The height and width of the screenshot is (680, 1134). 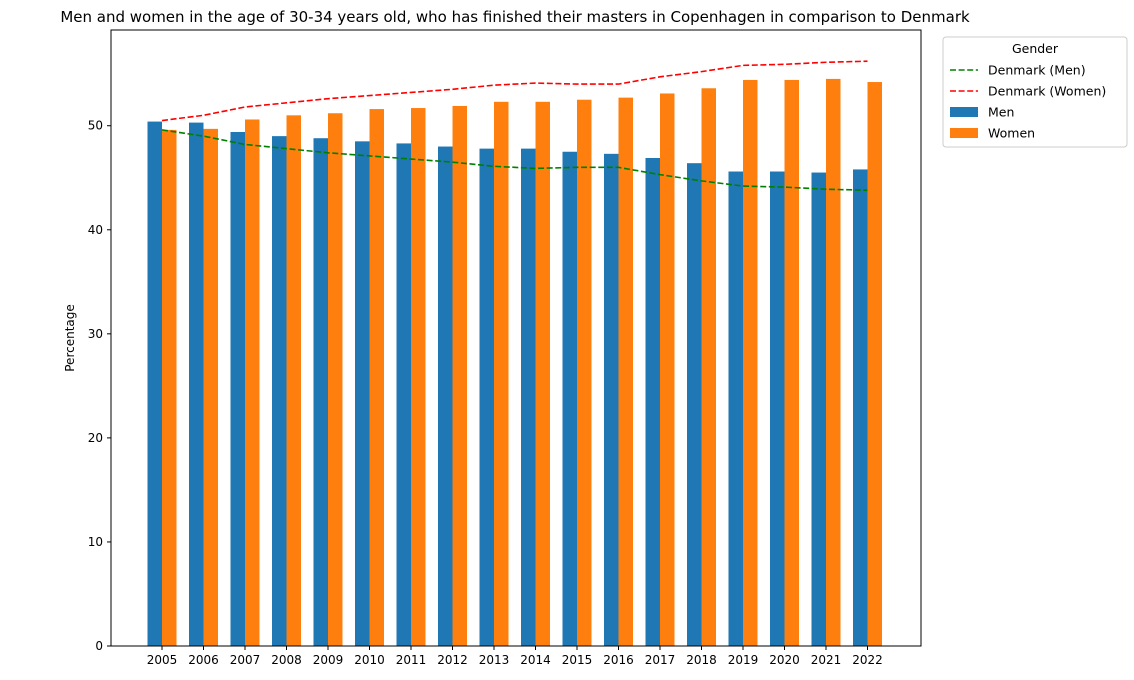 What do you see at coordinates (486, 397) in the screenshot?
I see `bar-men-2013` at bounding box center [486, 397].